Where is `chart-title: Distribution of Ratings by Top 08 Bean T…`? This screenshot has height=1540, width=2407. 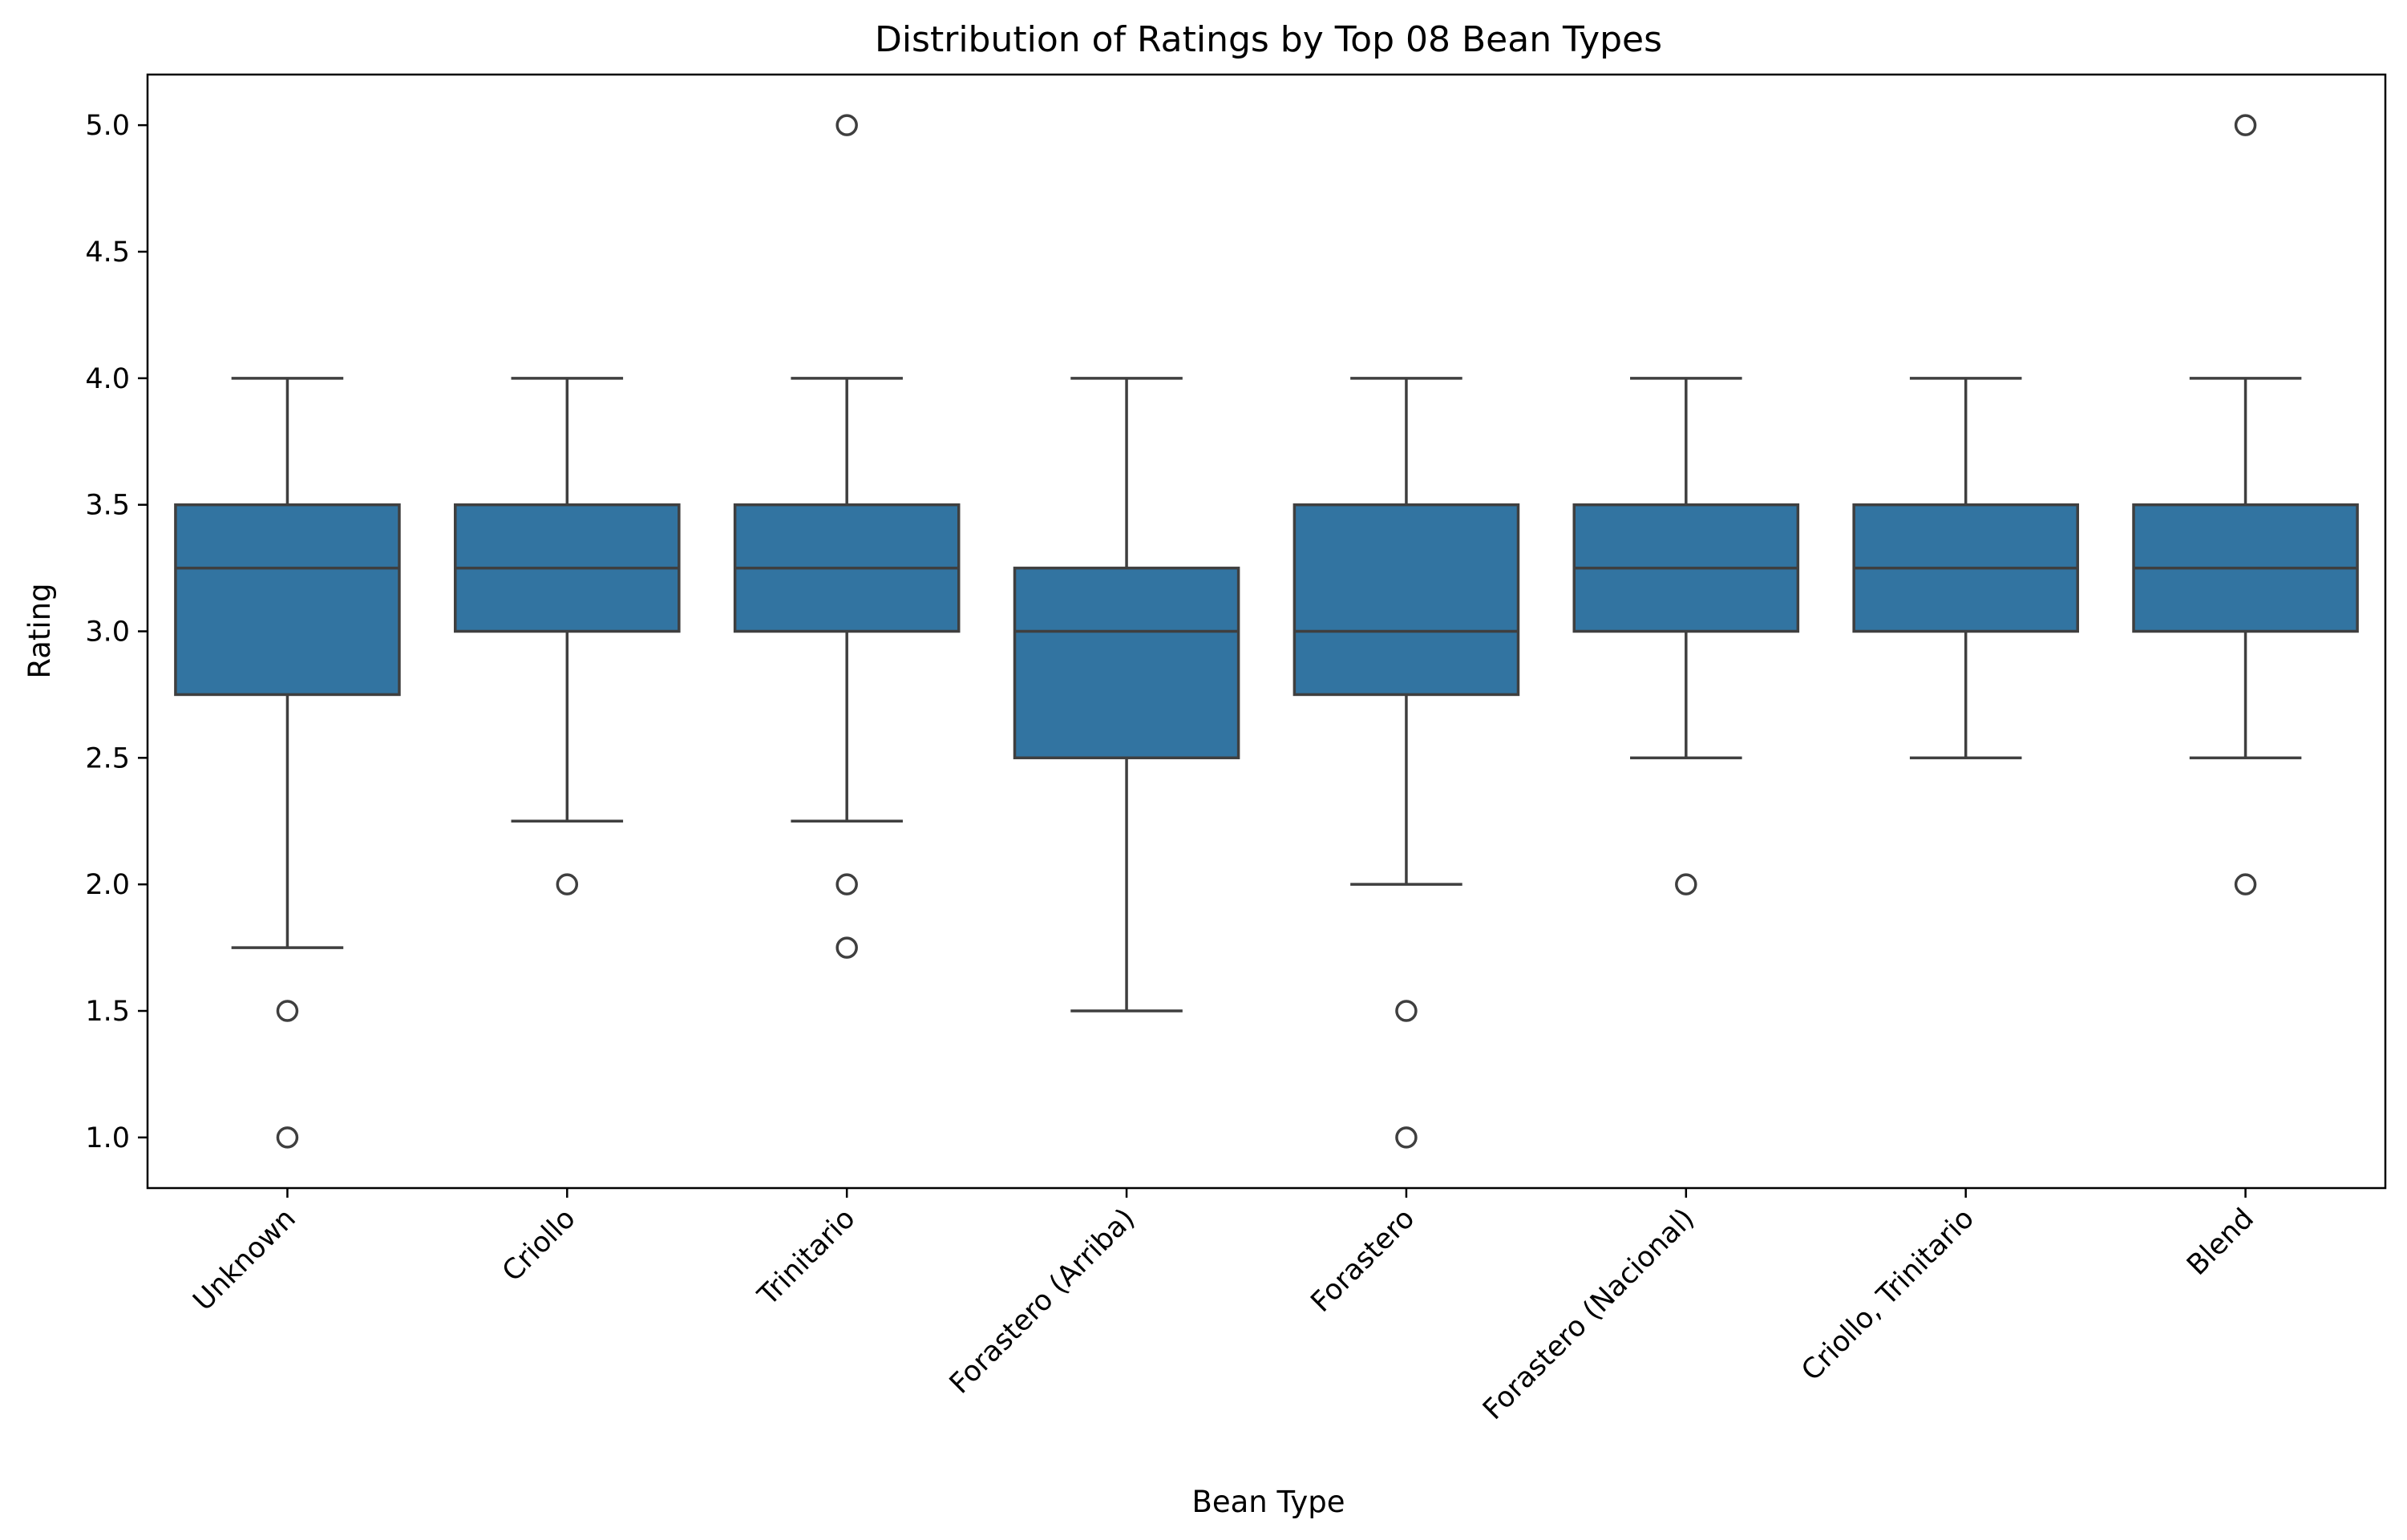 chart-title: Distribution of Ratings by Top 08 Bean T… is located at coordinates (1268, 40).